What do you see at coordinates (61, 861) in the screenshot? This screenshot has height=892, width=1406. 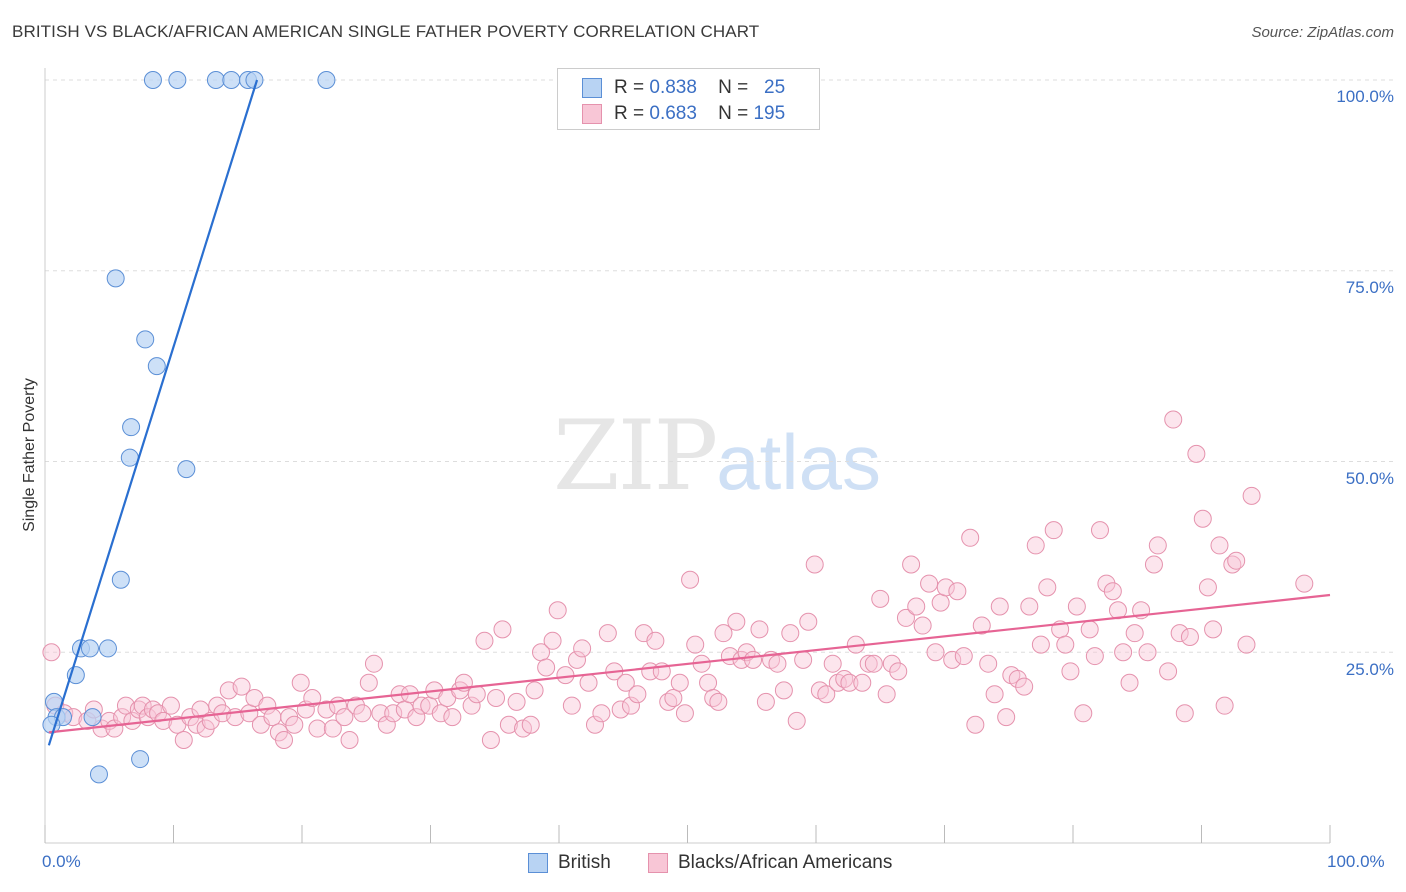 I see `x-axis-min-label: 0.0%` at bounding box center [61, 861].